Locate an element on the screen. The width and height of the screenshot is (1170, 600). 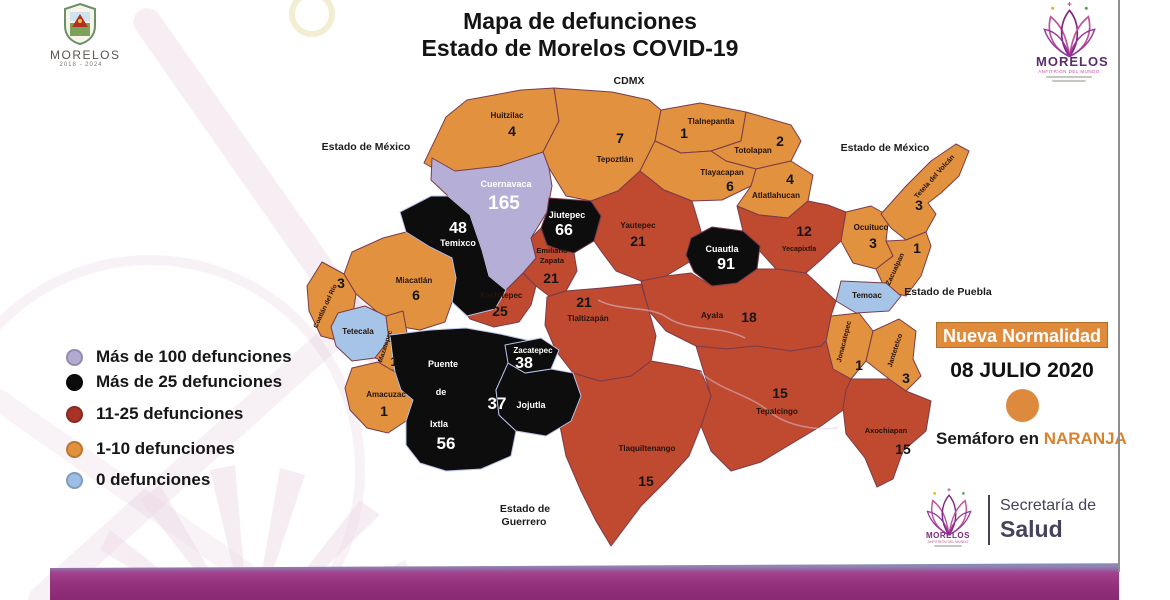
municipality-tlayacapan-value: 6 is located at coordinates (730, 186).